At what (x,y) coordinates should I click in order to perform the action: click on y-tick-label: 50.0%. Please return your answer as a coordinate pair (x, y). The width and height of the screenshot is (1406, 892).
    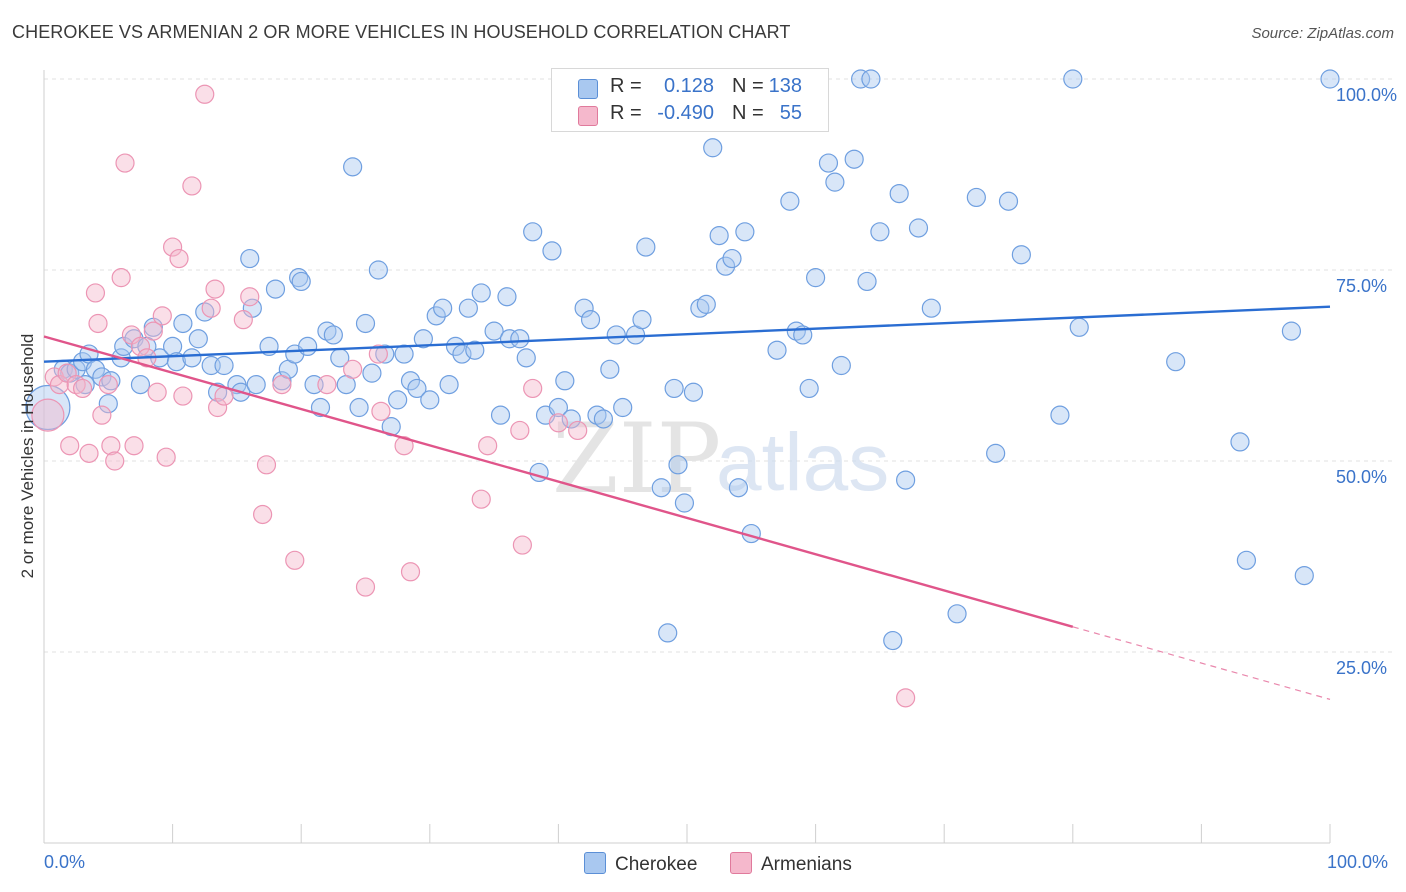
    Looking at the image, I should click on (1362, 477).